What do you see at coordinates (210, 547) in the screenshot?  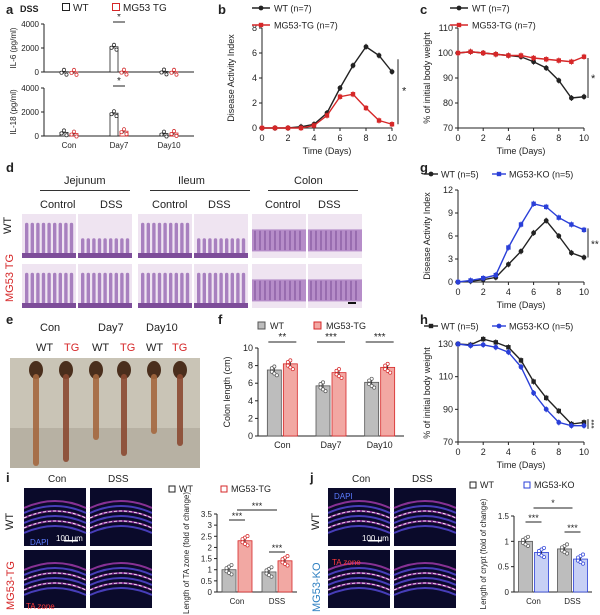 I see `y-tick-label: 2` at bounding box center [210, 547].